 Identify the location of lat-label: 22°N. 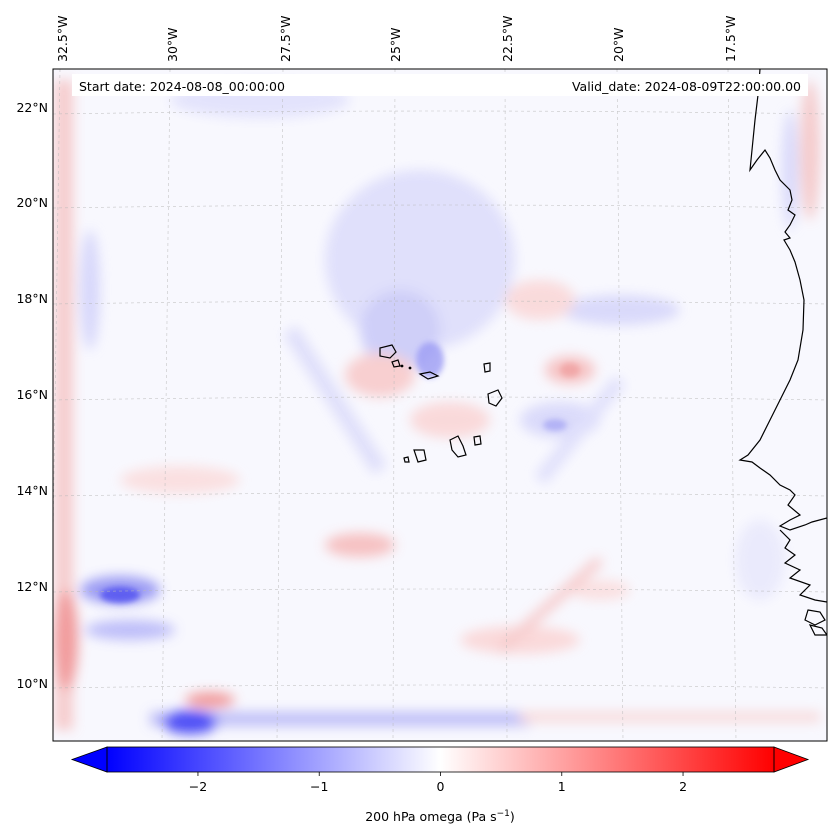
(32, 107).